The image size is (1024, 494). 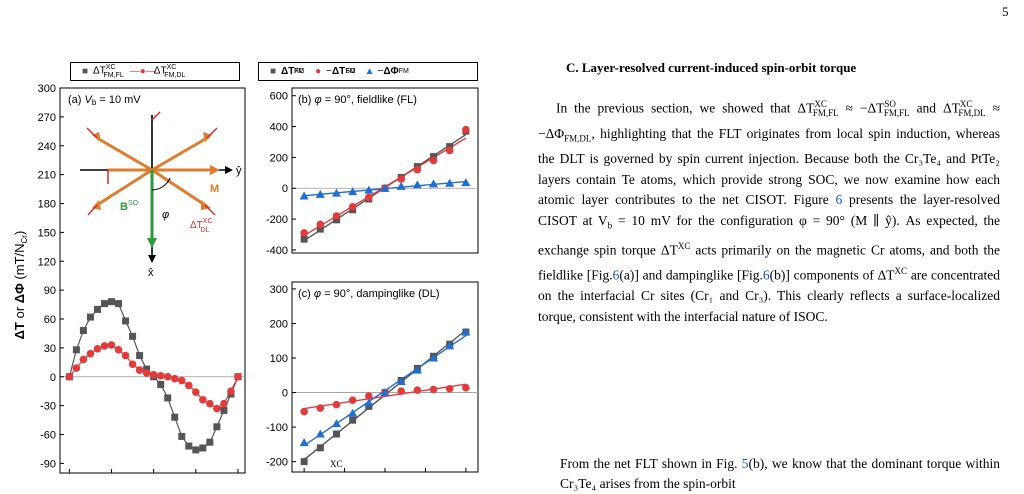 I want to click on y-tick-label: -400, so click(x=277, y=251).